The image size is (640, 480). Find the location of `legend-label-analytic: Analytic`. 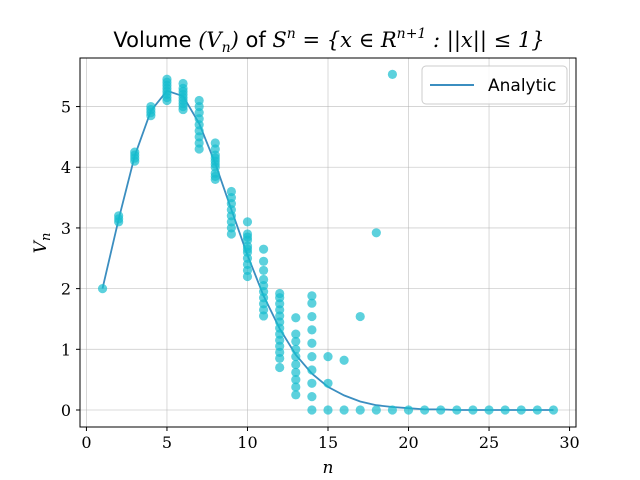

legend-label-analytic: Analytic is located at coordinates (522, 86).